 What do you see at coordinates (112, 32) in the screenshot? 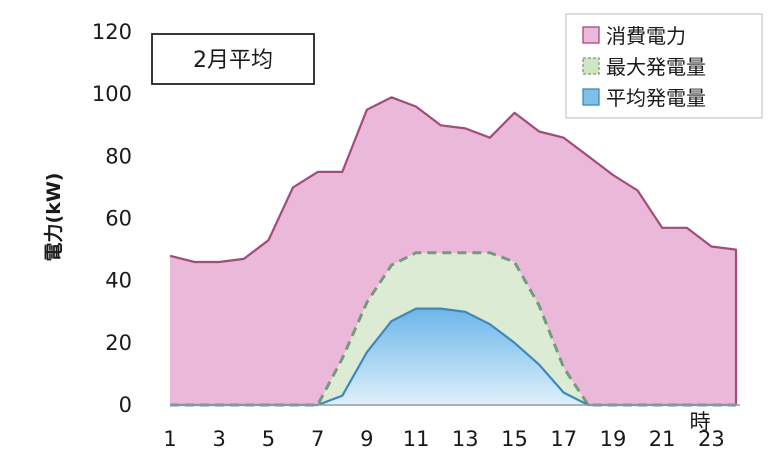
I see `y-tick-label: 120` at bounding box center [112, 32].